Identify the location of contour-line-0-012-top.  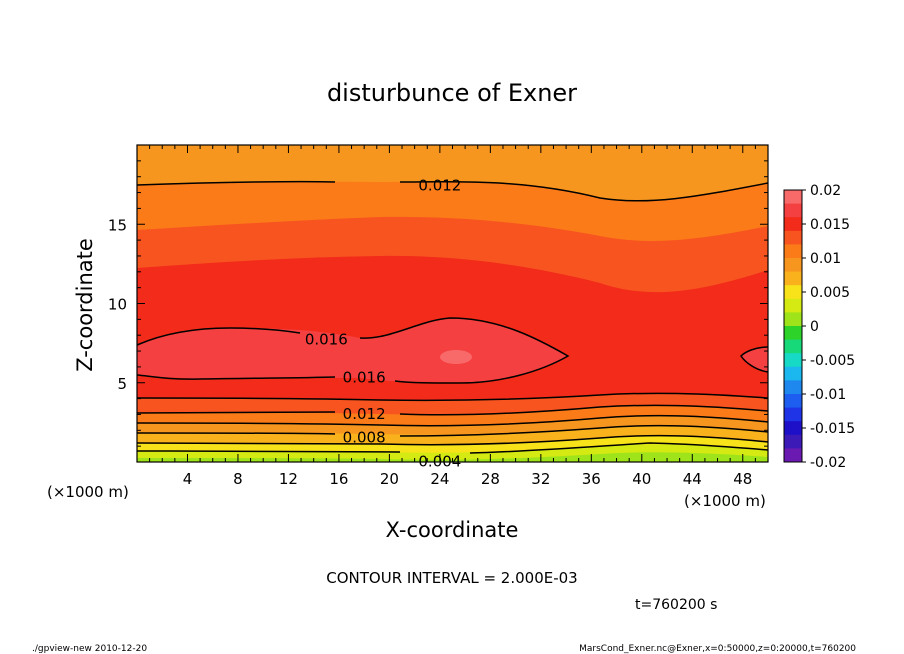
(452, 191).